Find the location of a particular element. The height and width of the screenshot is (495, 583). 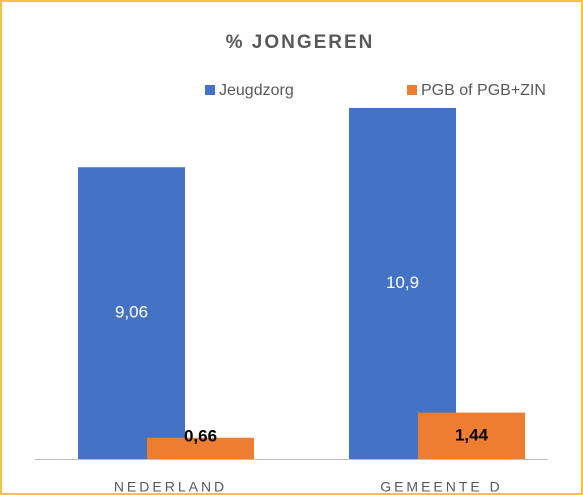

data-label: 9,06 is located at coordinates (131, 312).